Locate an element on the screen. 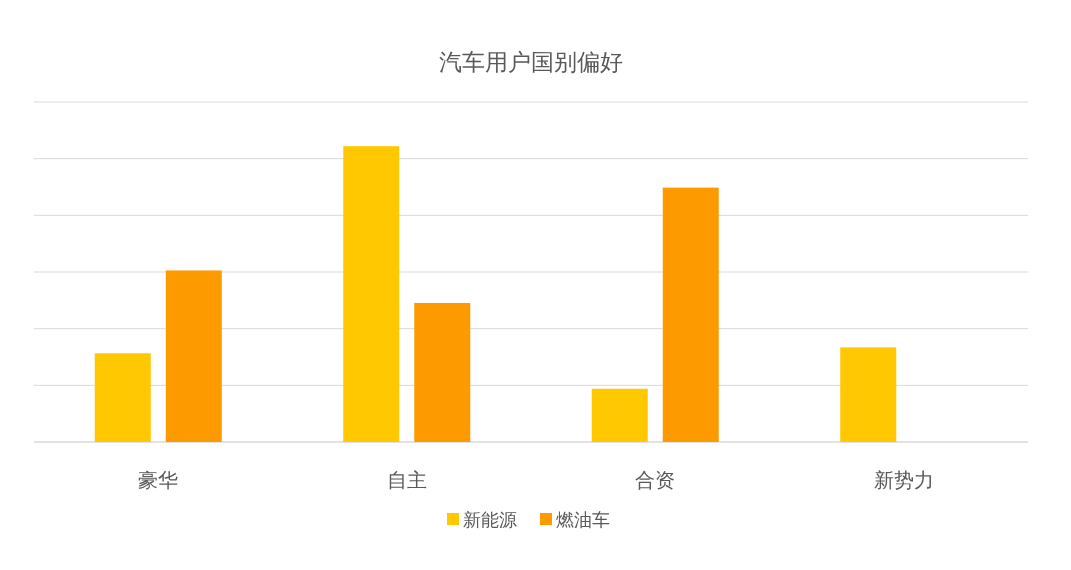  chart-title: 汽车用户国别偏好 is located at coordinates (531, 62).